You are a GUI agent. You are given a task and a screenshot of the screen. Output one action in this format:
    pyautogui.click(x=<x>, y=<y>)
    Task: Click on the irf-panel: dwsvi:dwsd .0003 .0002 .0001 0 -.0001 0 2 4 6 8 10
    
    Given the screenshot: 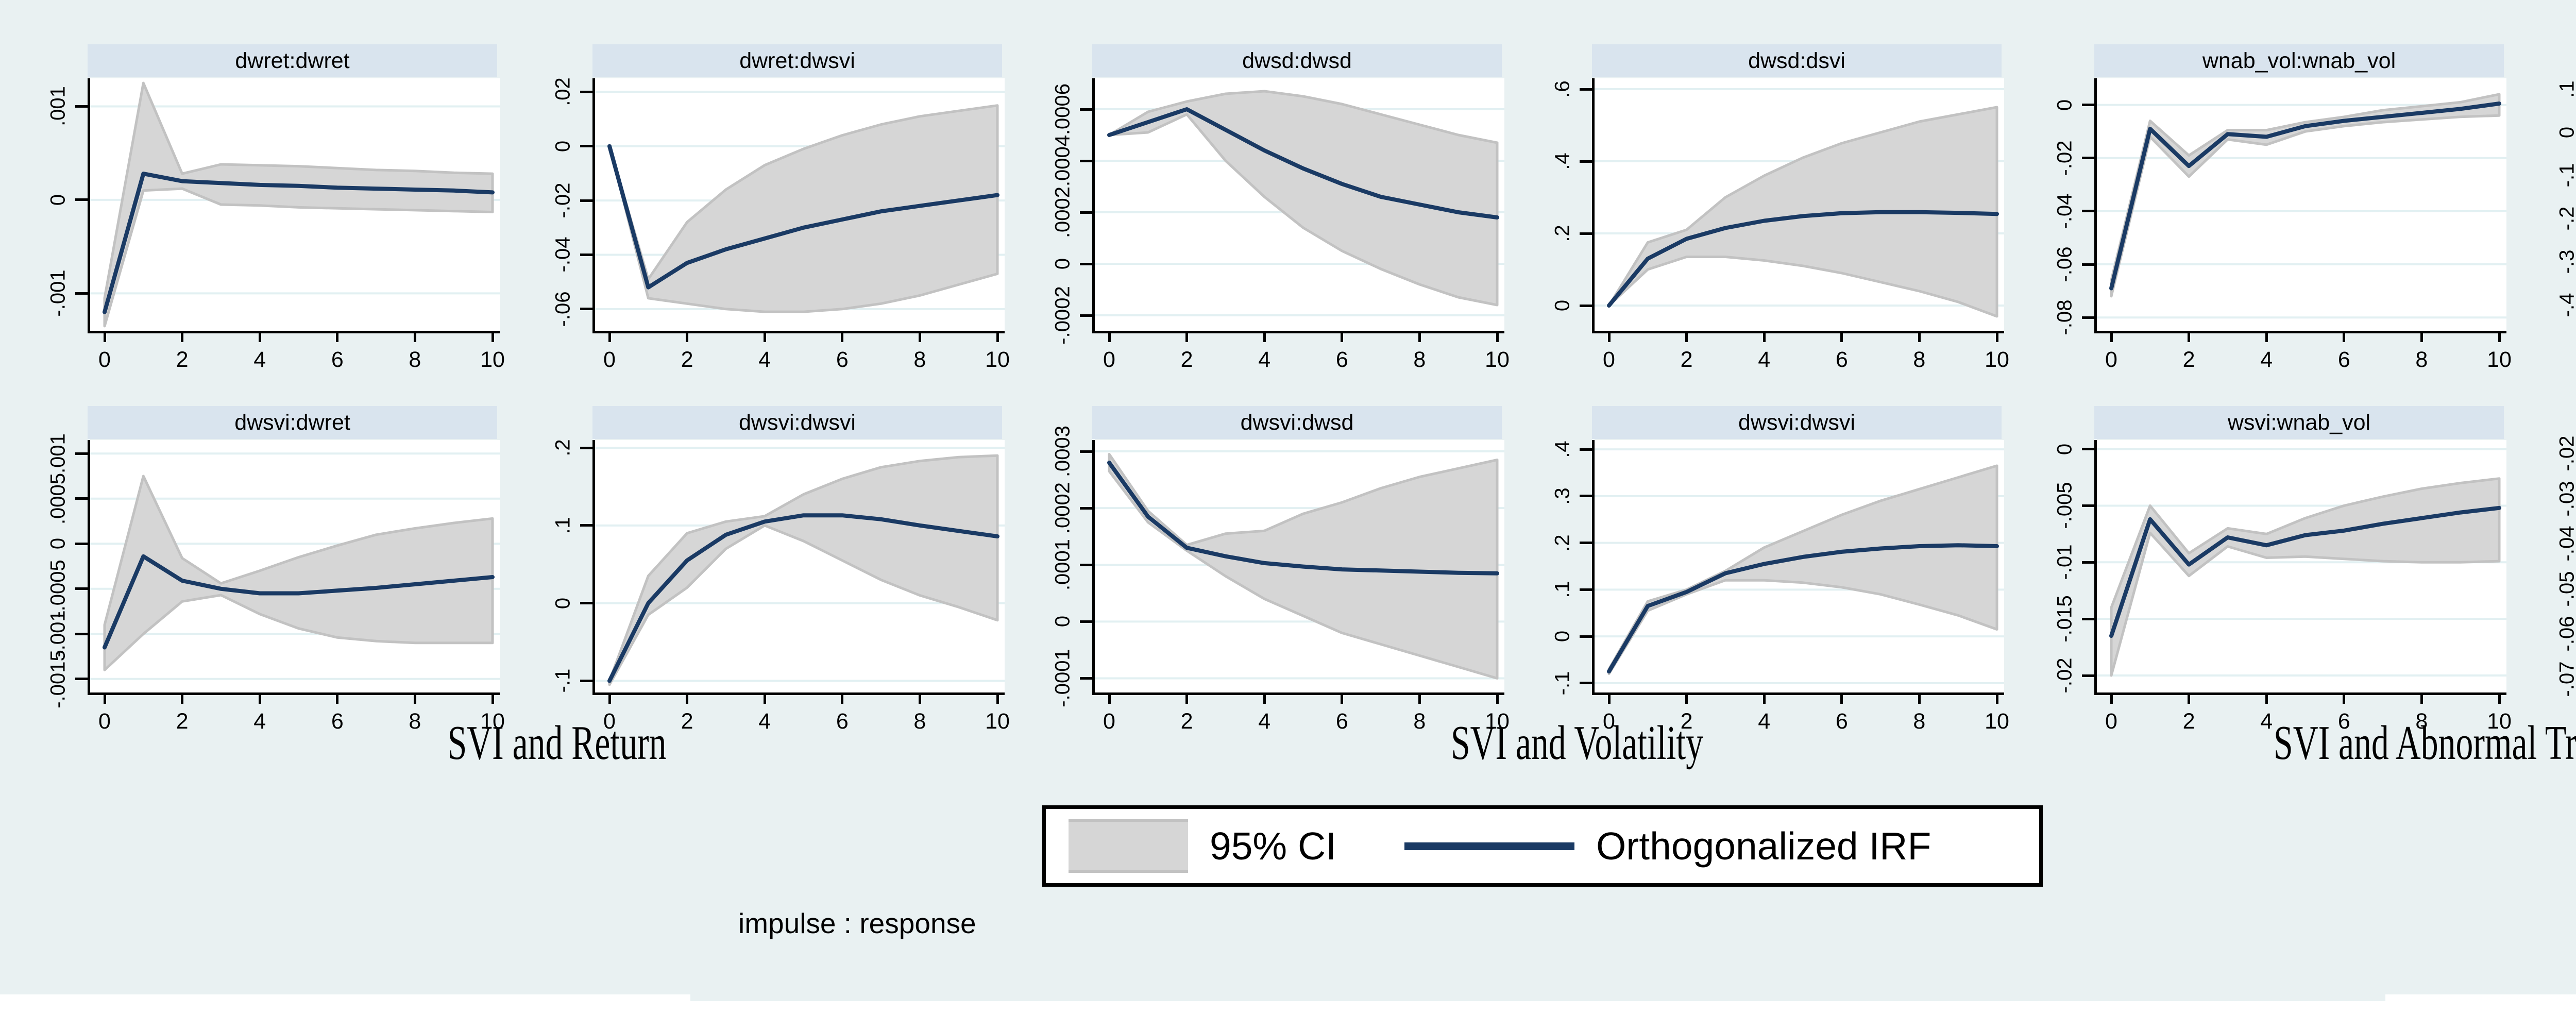 What is the action you would take?
    pyautogui.click(x=1281, y=570)
    